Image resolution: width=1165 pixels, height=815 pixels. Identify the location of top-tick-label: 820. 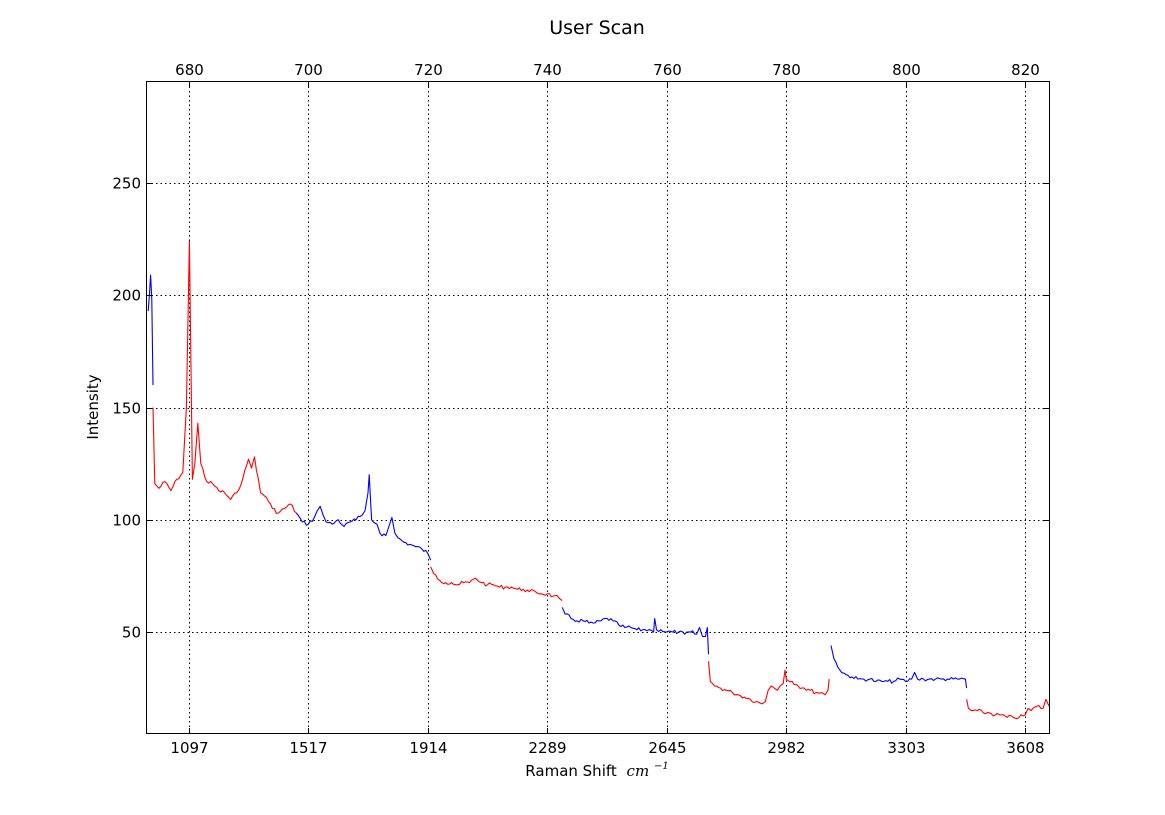
(1025, 70).